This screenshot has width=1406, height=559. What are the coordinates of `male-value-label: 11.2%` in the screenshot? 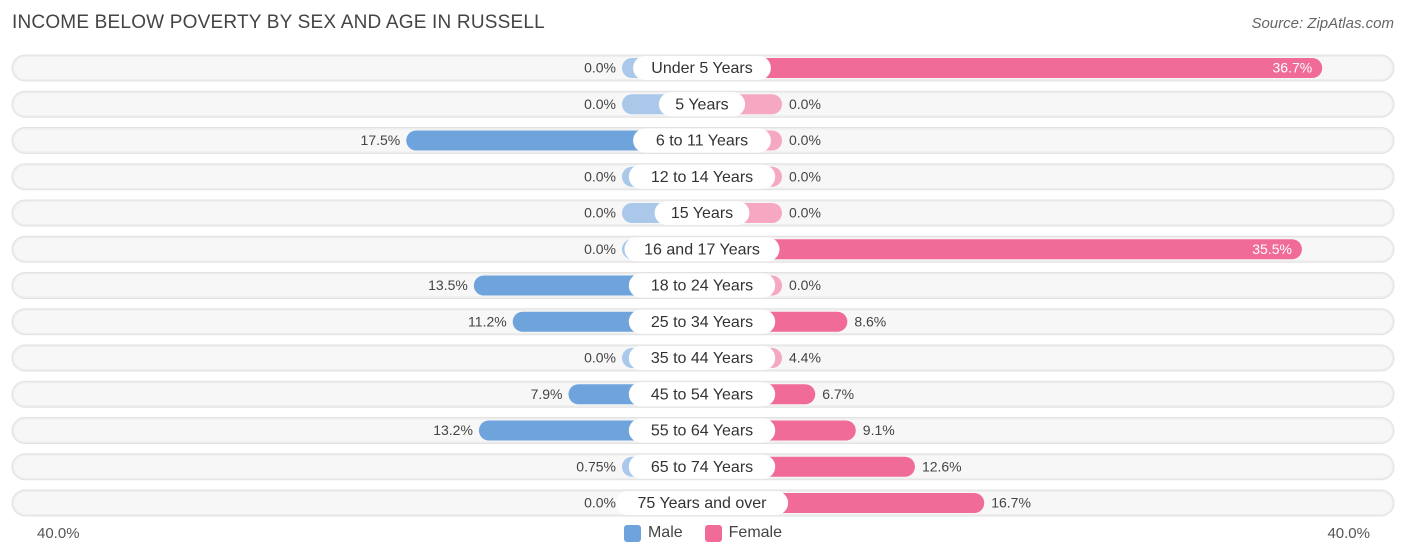 It's located at (487, 321).